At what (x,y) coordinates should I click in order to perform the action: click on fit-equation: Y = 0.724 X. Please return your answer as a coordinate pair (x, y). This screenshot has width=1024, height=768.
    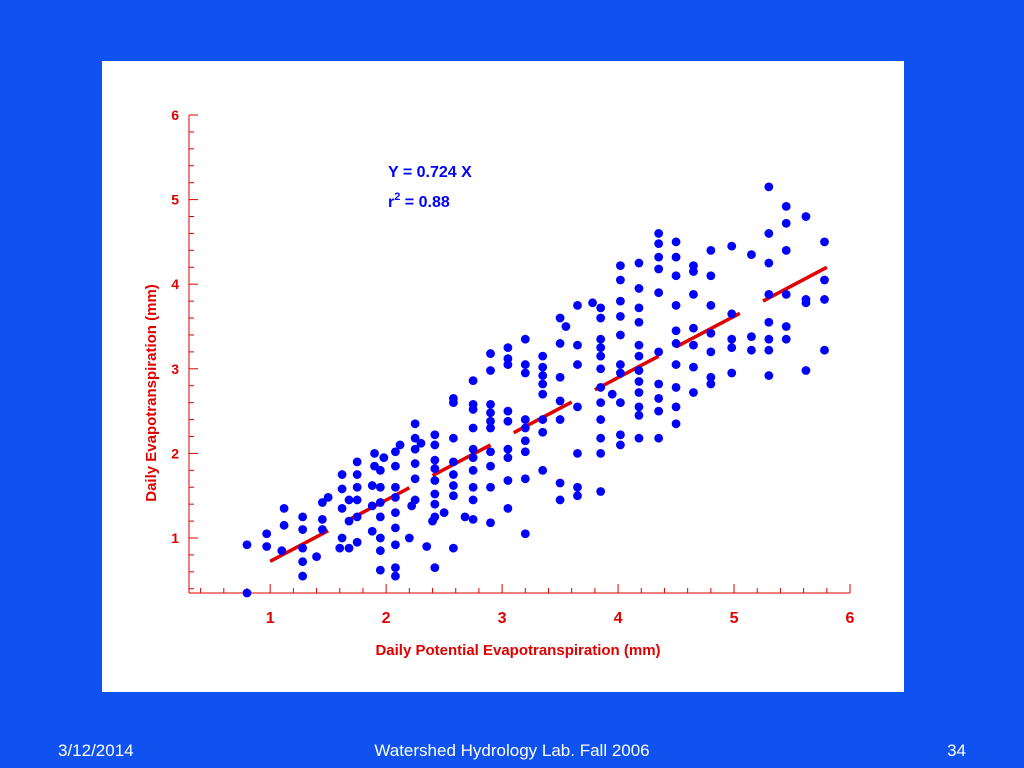
    Looking at the image, I should click on (430, 172).